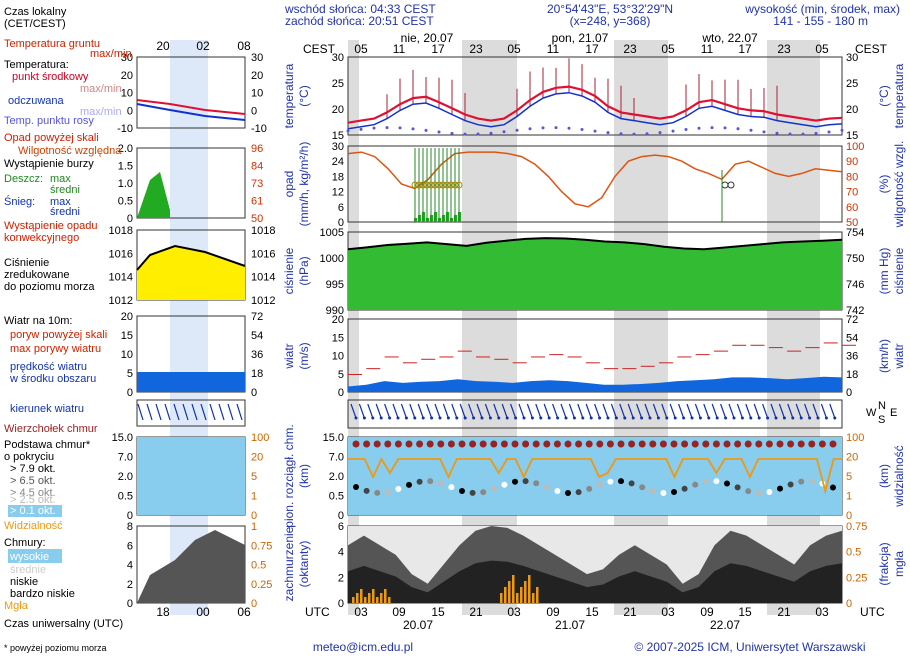 The height and width of the screenshot is (660, 910). I want to click on legend-text: kierunek wiatru, so click(47, 409).